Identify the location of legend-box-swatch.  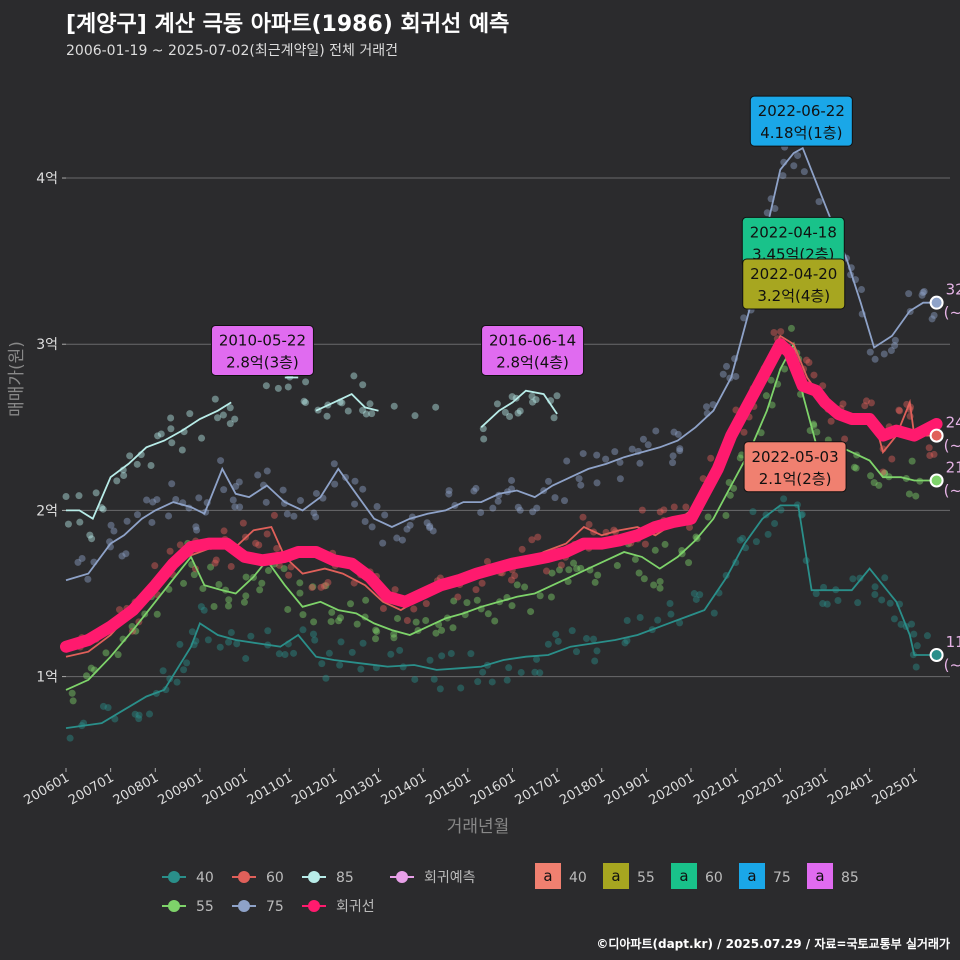
(820, 876).